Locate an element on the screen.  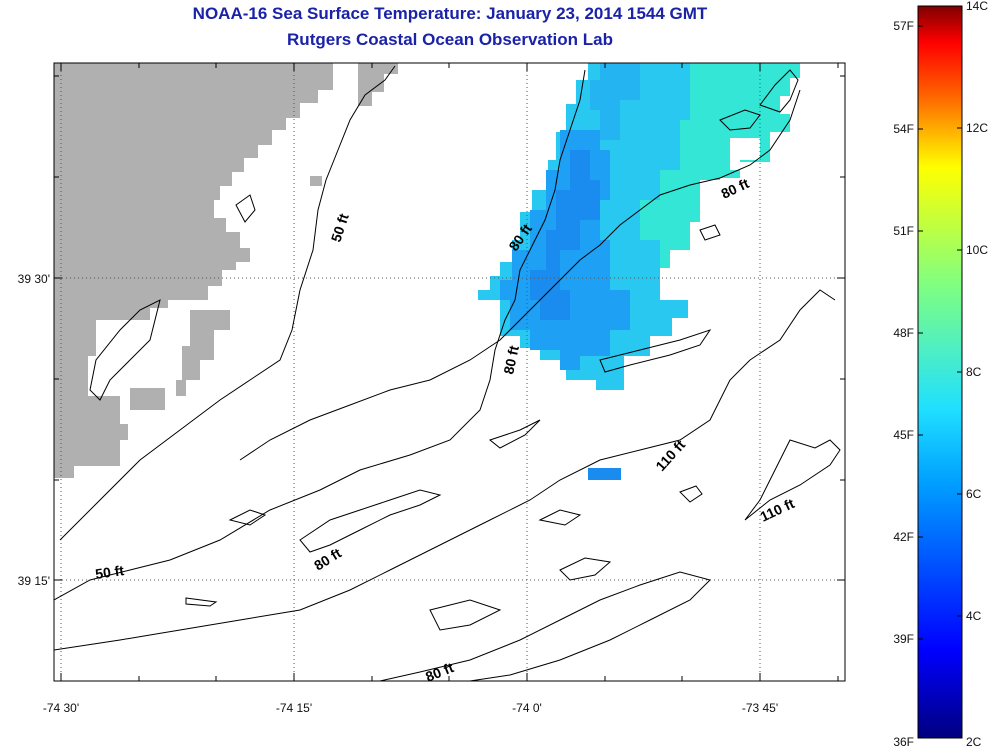
contour-label-50ft: 50 ft is located at coordinates (109, 572).